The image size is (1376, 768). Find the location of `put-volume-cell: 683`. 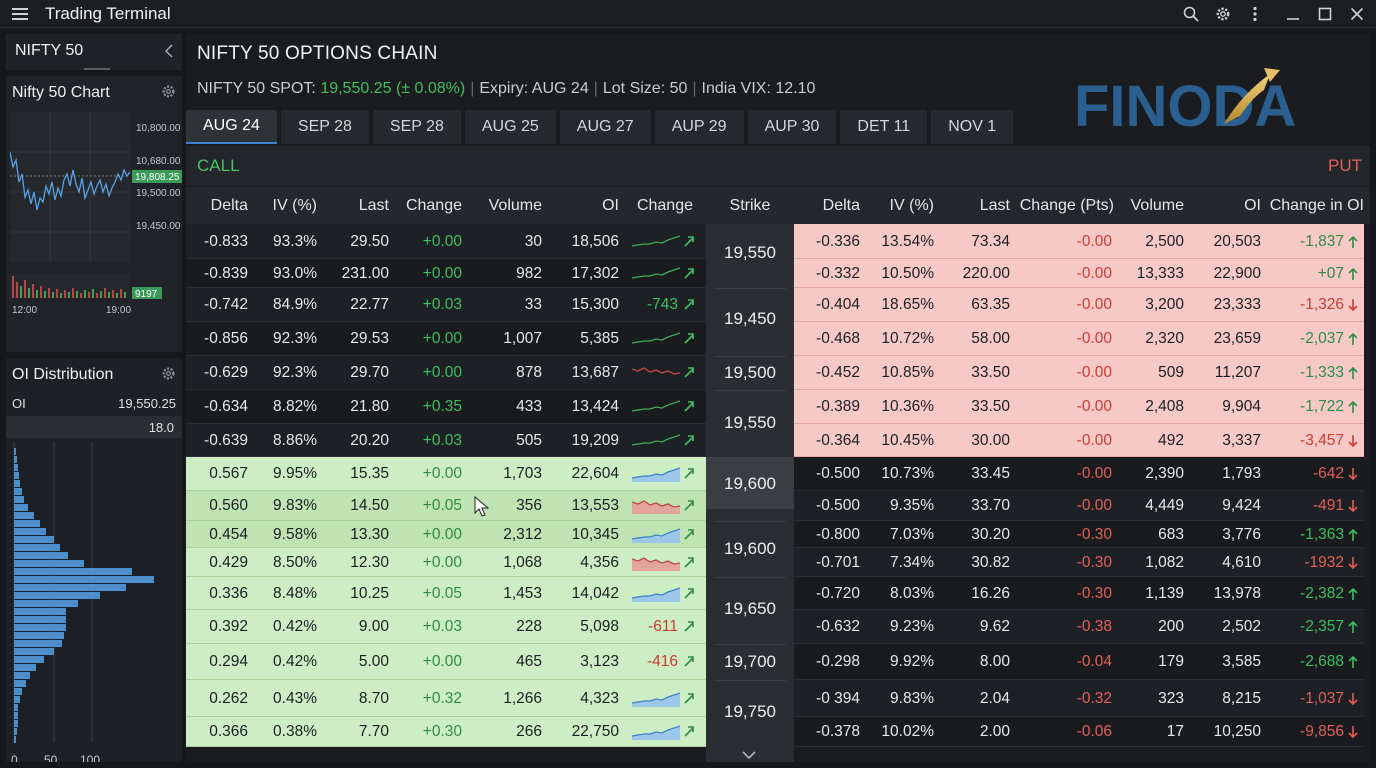

put-volume-cell: 683 is located at coordinates (1171, 534).